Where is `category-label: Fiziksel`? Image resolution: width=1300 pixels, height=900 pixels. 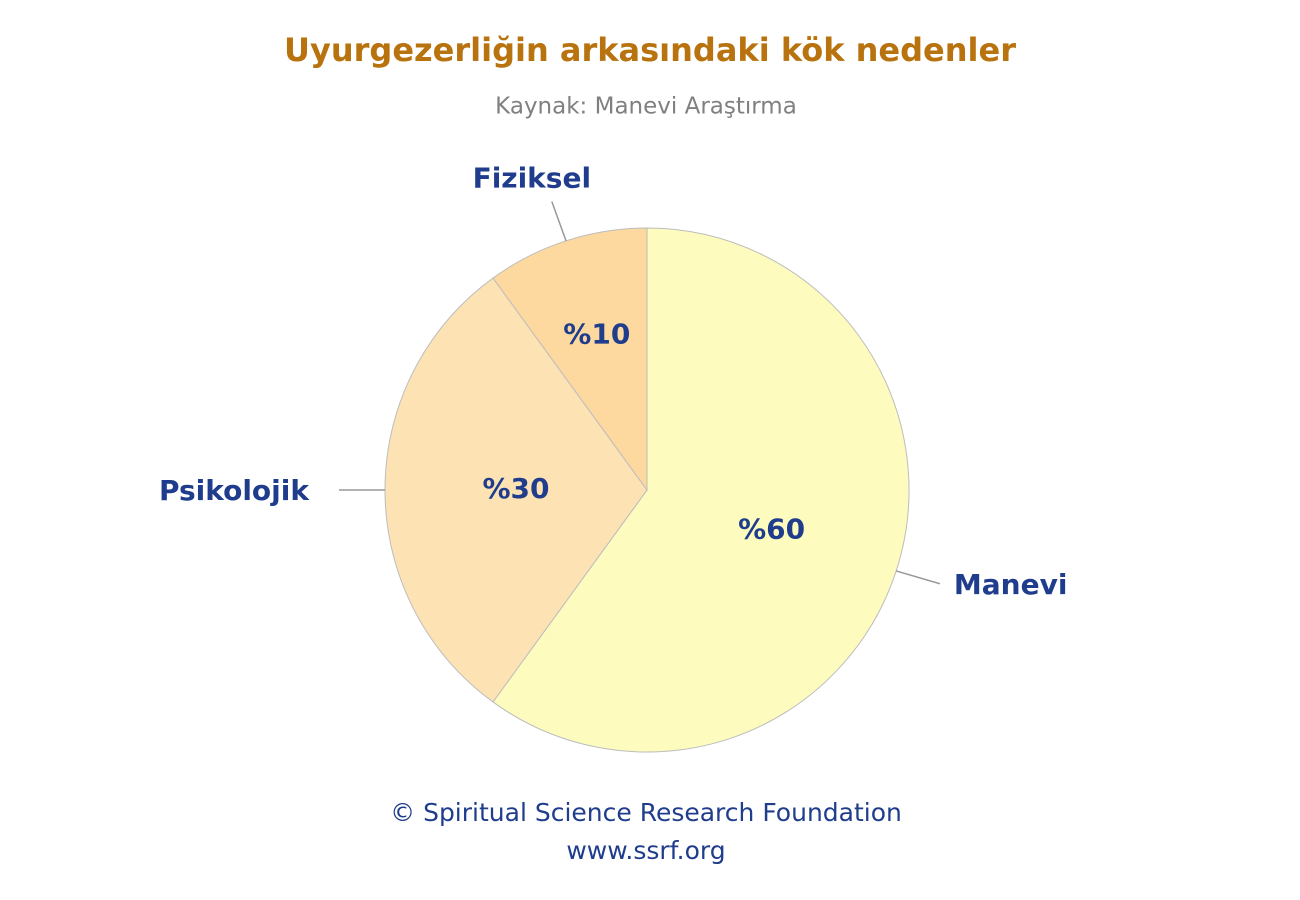 category-label: Fiziksel is located at coordinates (532, 177).